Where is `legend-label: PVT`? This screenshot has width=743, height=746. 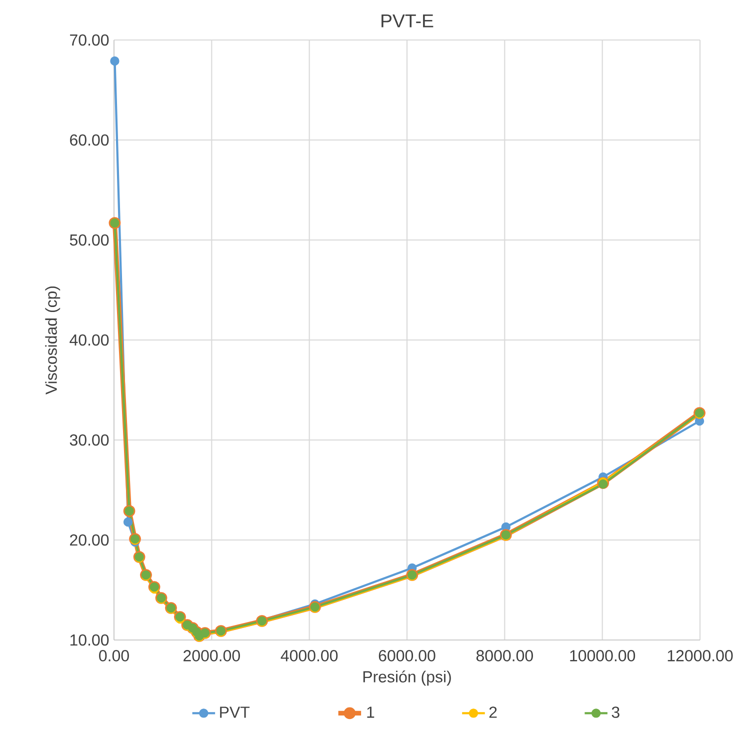 legend-label: PVT is located at coordinates (235, 712).